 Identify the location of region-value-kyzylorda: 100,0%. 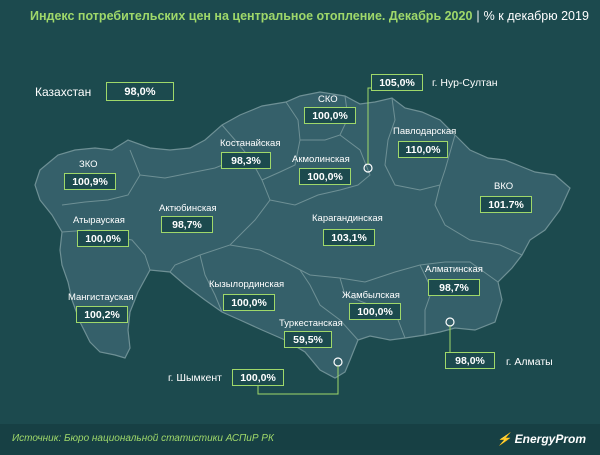
(249, 302).